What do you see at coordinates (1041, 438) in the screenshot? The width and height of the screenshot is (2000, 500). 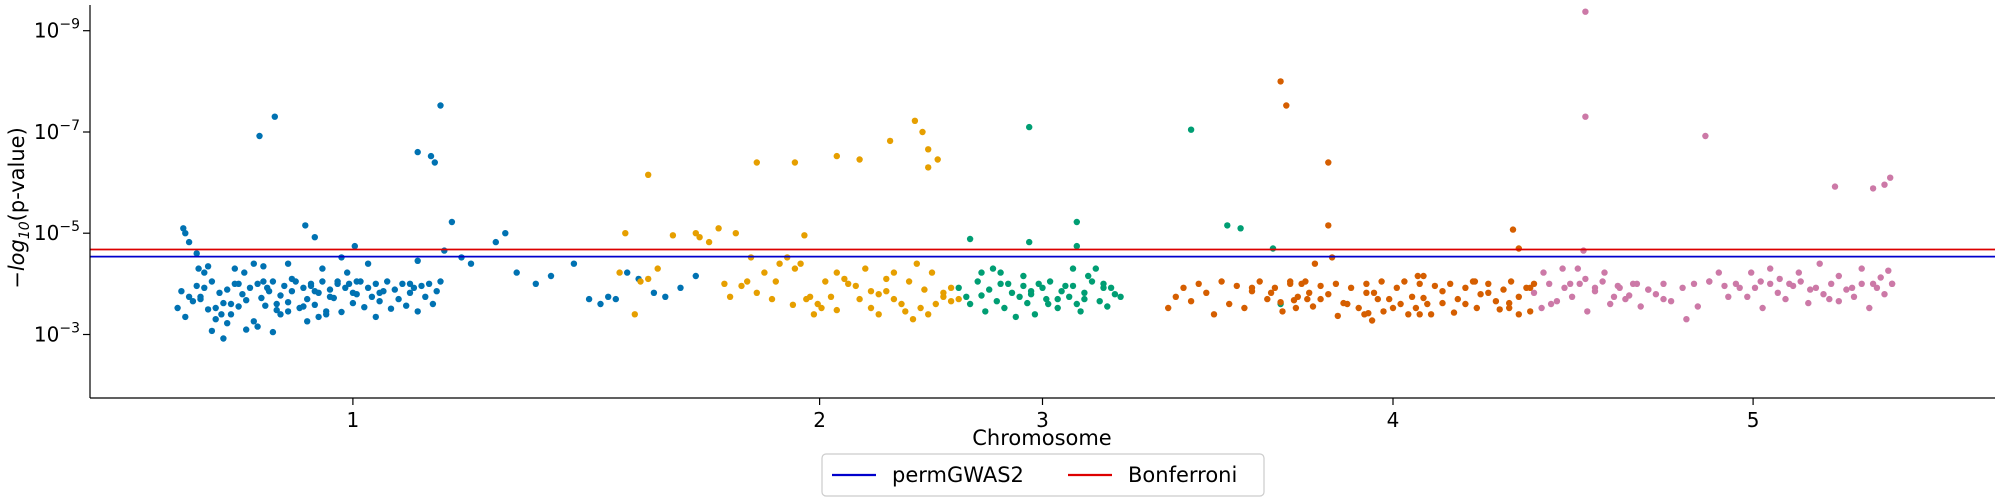 I see `x-axis-label: Chromosome` at bounding box center [1041, 438].